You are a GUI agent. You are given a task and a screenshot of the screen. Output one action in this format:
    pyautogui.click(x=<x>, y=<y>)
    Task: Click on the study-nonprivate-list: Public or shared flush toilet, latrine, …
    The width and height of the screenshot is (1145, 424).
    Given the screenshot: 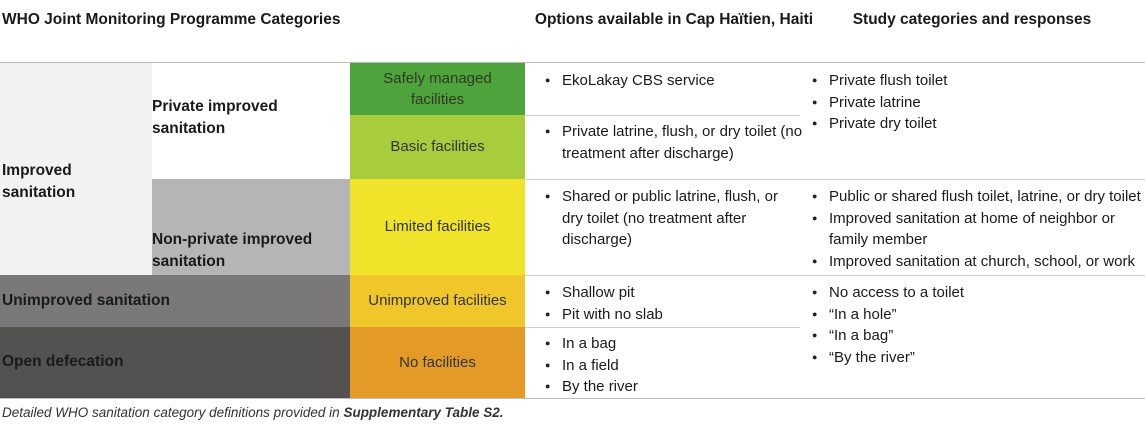 What is the action you would take?
    pyautogui.click(x=977, y=229)
    